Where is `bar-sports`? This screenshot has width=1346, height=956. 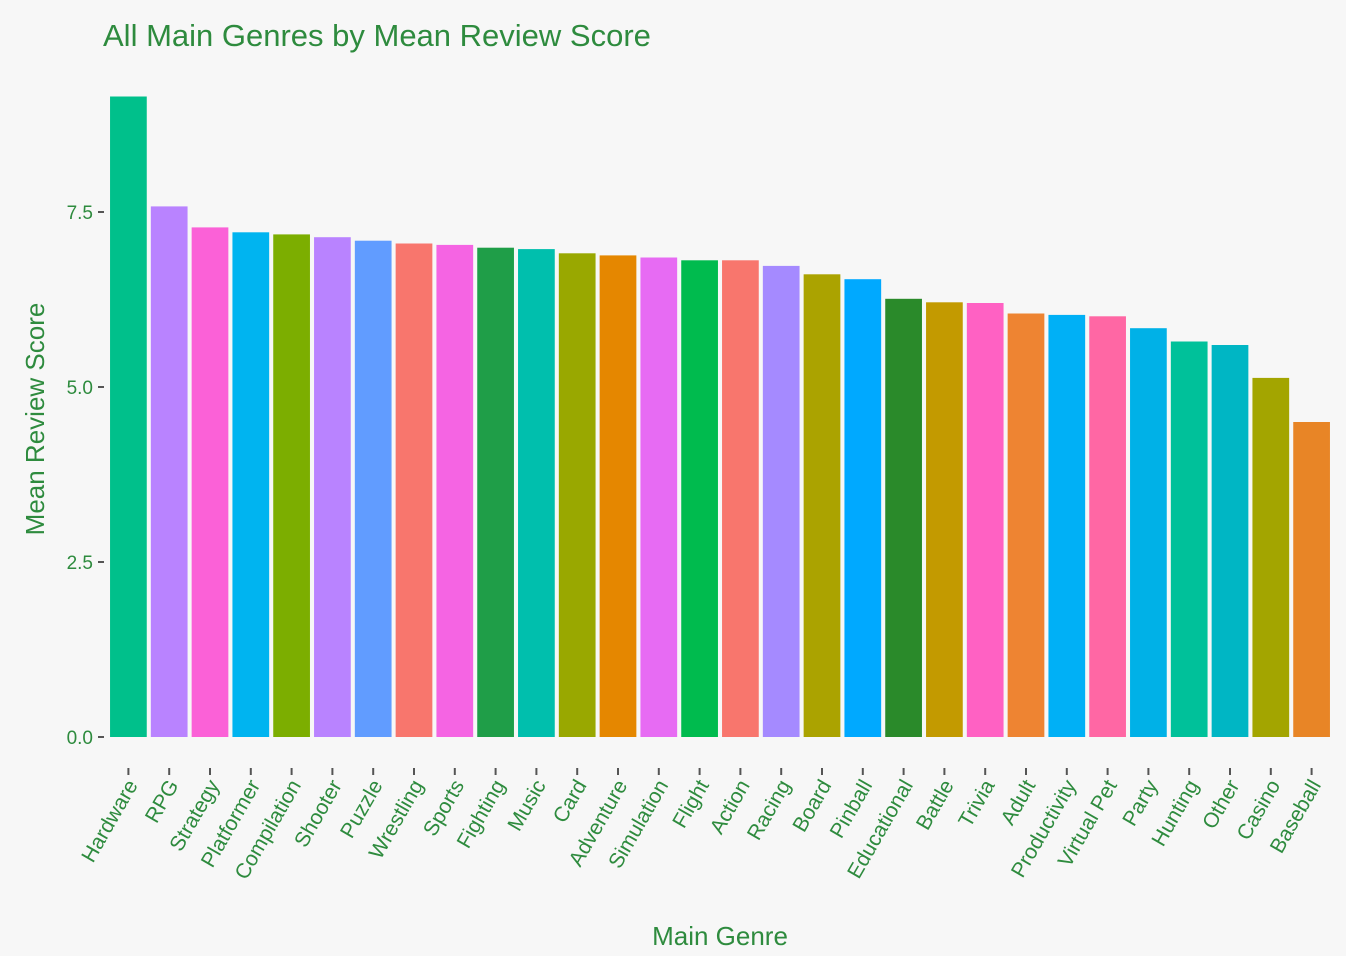
bar-sports is located at coordinates (455, 490).